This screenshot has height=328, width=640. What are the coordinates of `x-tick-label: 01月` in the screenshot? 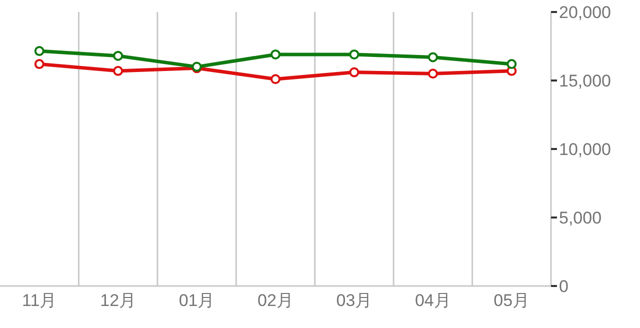 It's located at (196, 300).